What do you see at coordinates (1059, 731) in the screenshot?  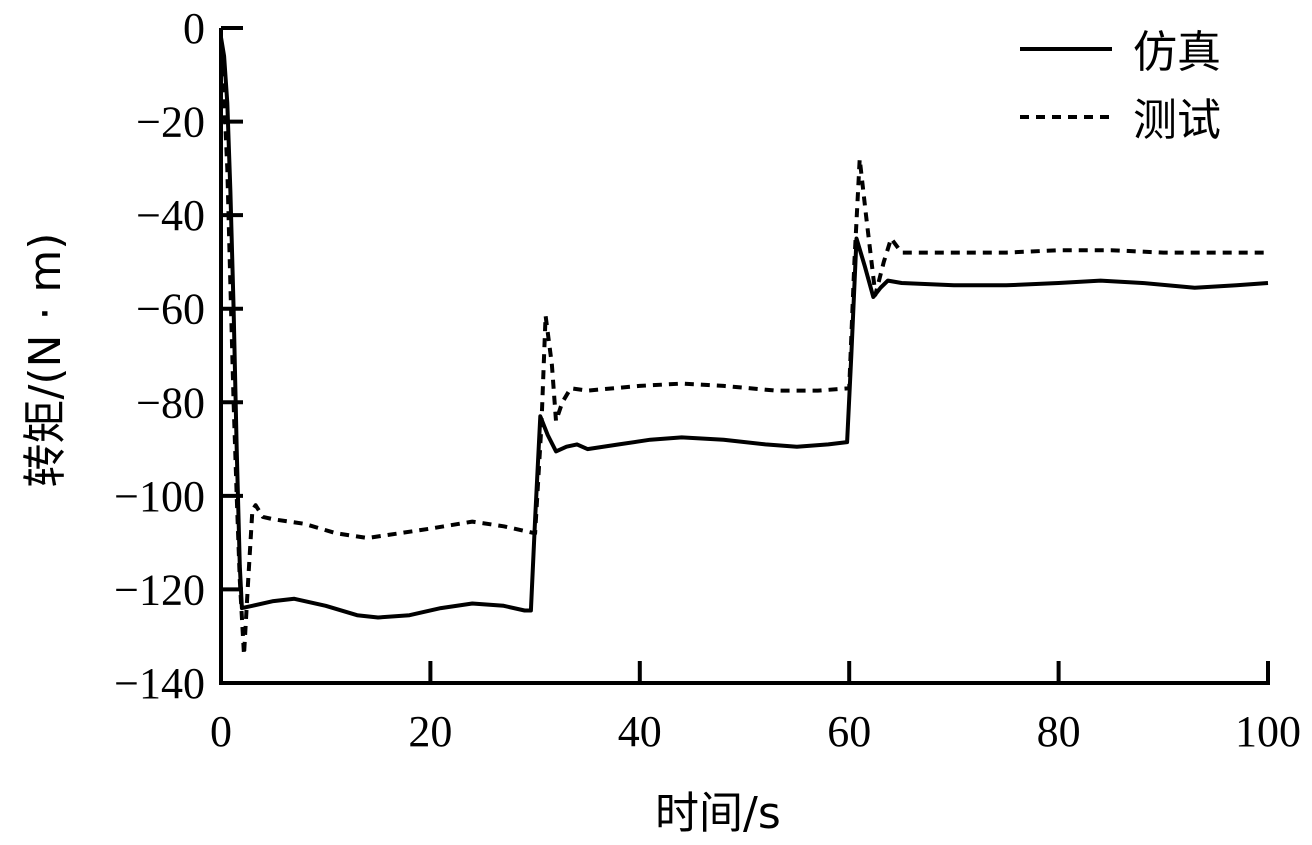 I see `x-tick-label: 80` at bounding box center [1059, 731].